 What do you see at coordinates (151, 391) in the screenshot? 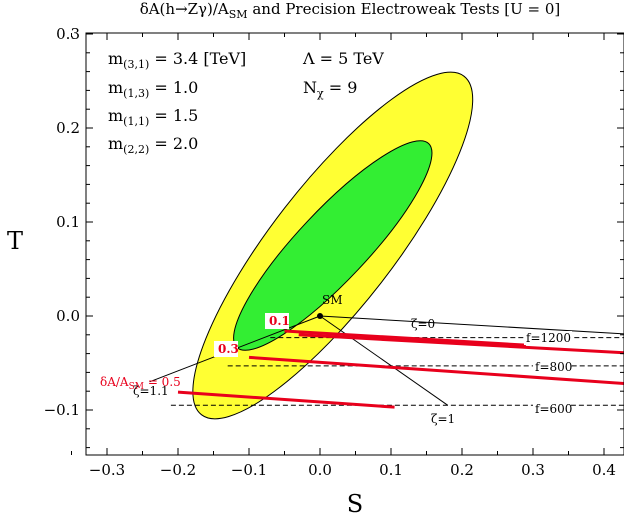
I see `zeta11-label: ζ=1.1` at bounding box center [151, 391].